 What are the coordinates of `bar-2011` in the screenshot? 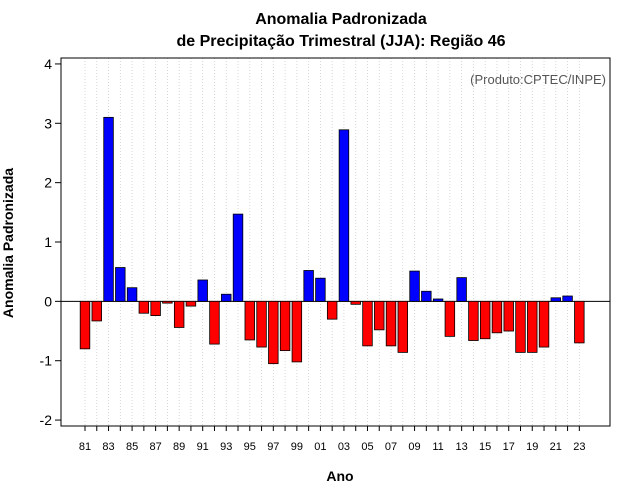 It's located at (438, 300).